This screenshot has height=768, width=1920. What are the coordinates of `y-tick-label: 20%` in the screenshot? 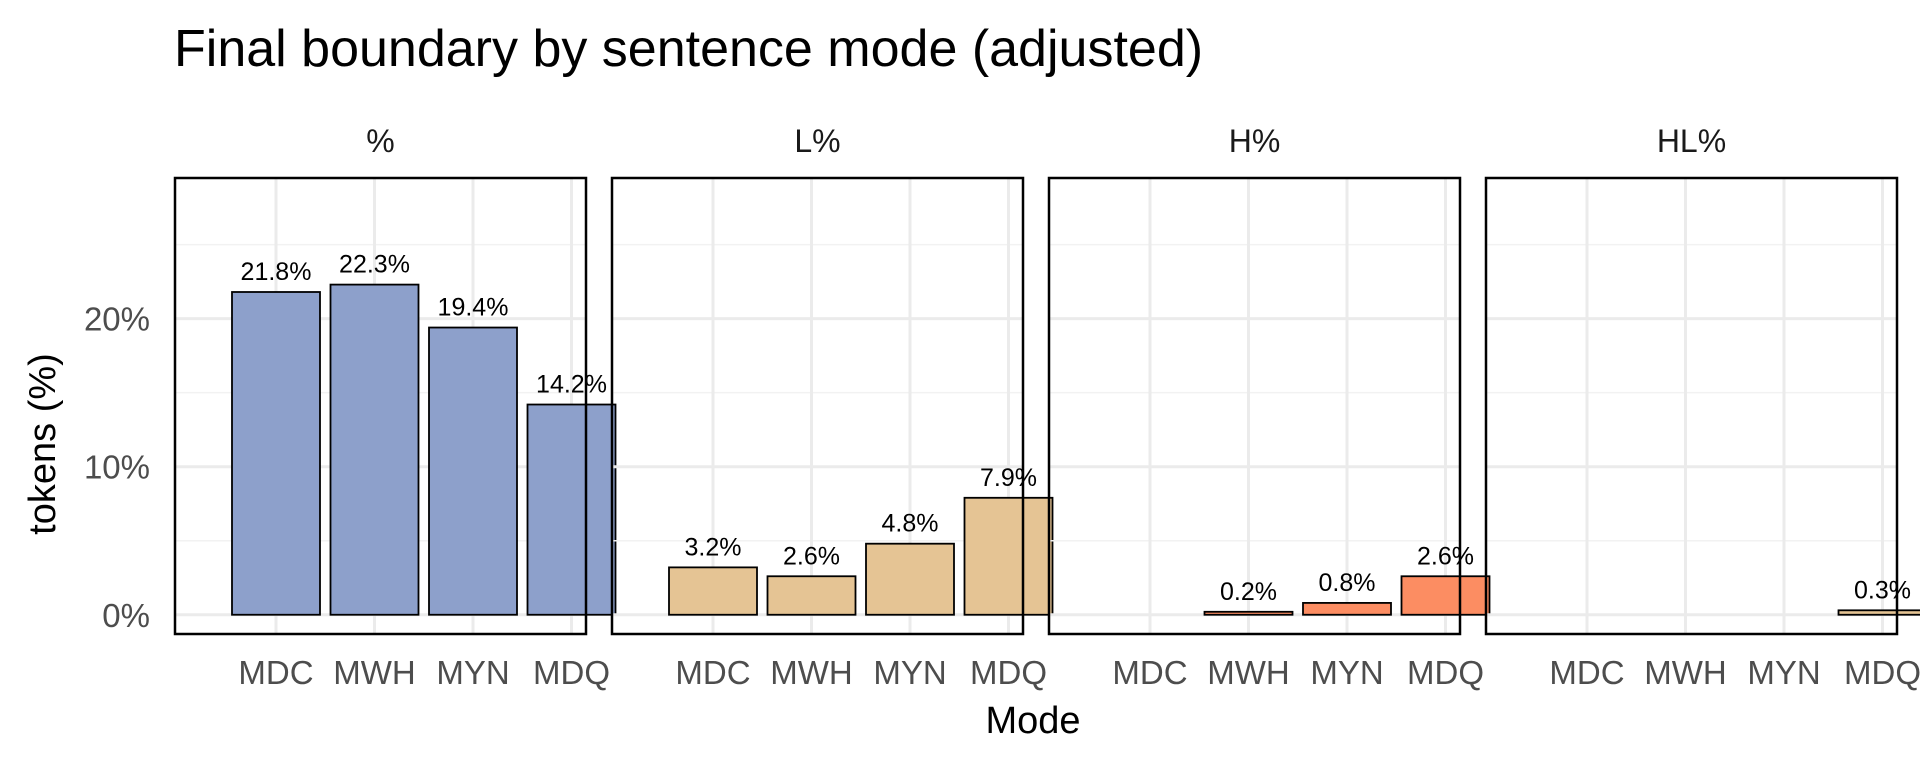 It's located at (117, 319).